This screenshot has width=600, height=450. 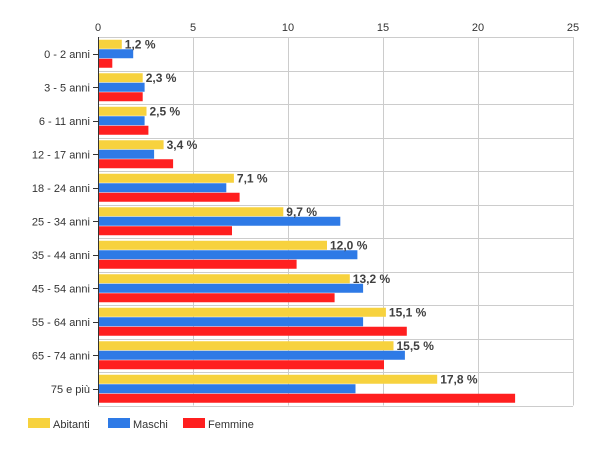 I want to click on category-label: 3 - 5 anni, so click(x=67, y=88).